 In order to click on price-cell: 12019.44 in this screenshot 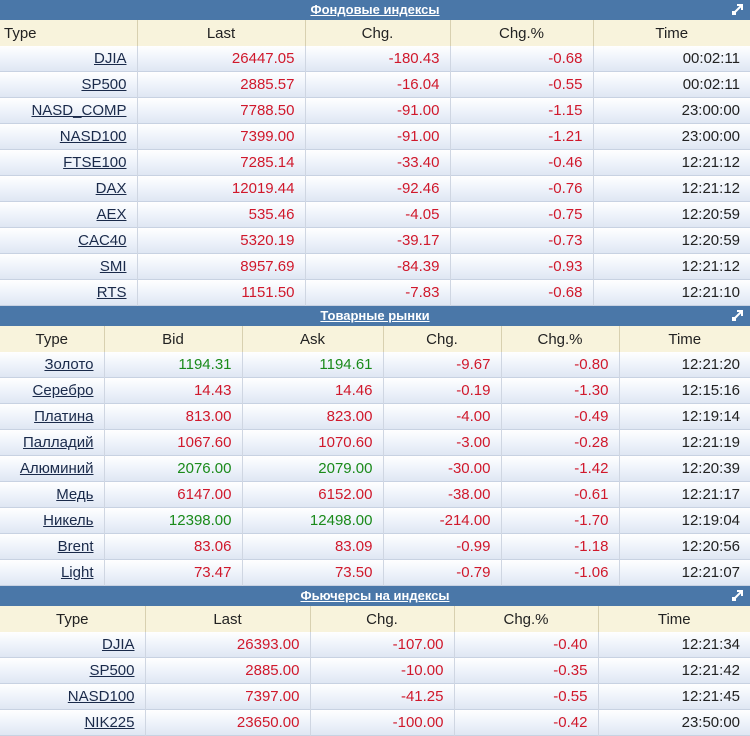, I will do `click(221, 188)`.